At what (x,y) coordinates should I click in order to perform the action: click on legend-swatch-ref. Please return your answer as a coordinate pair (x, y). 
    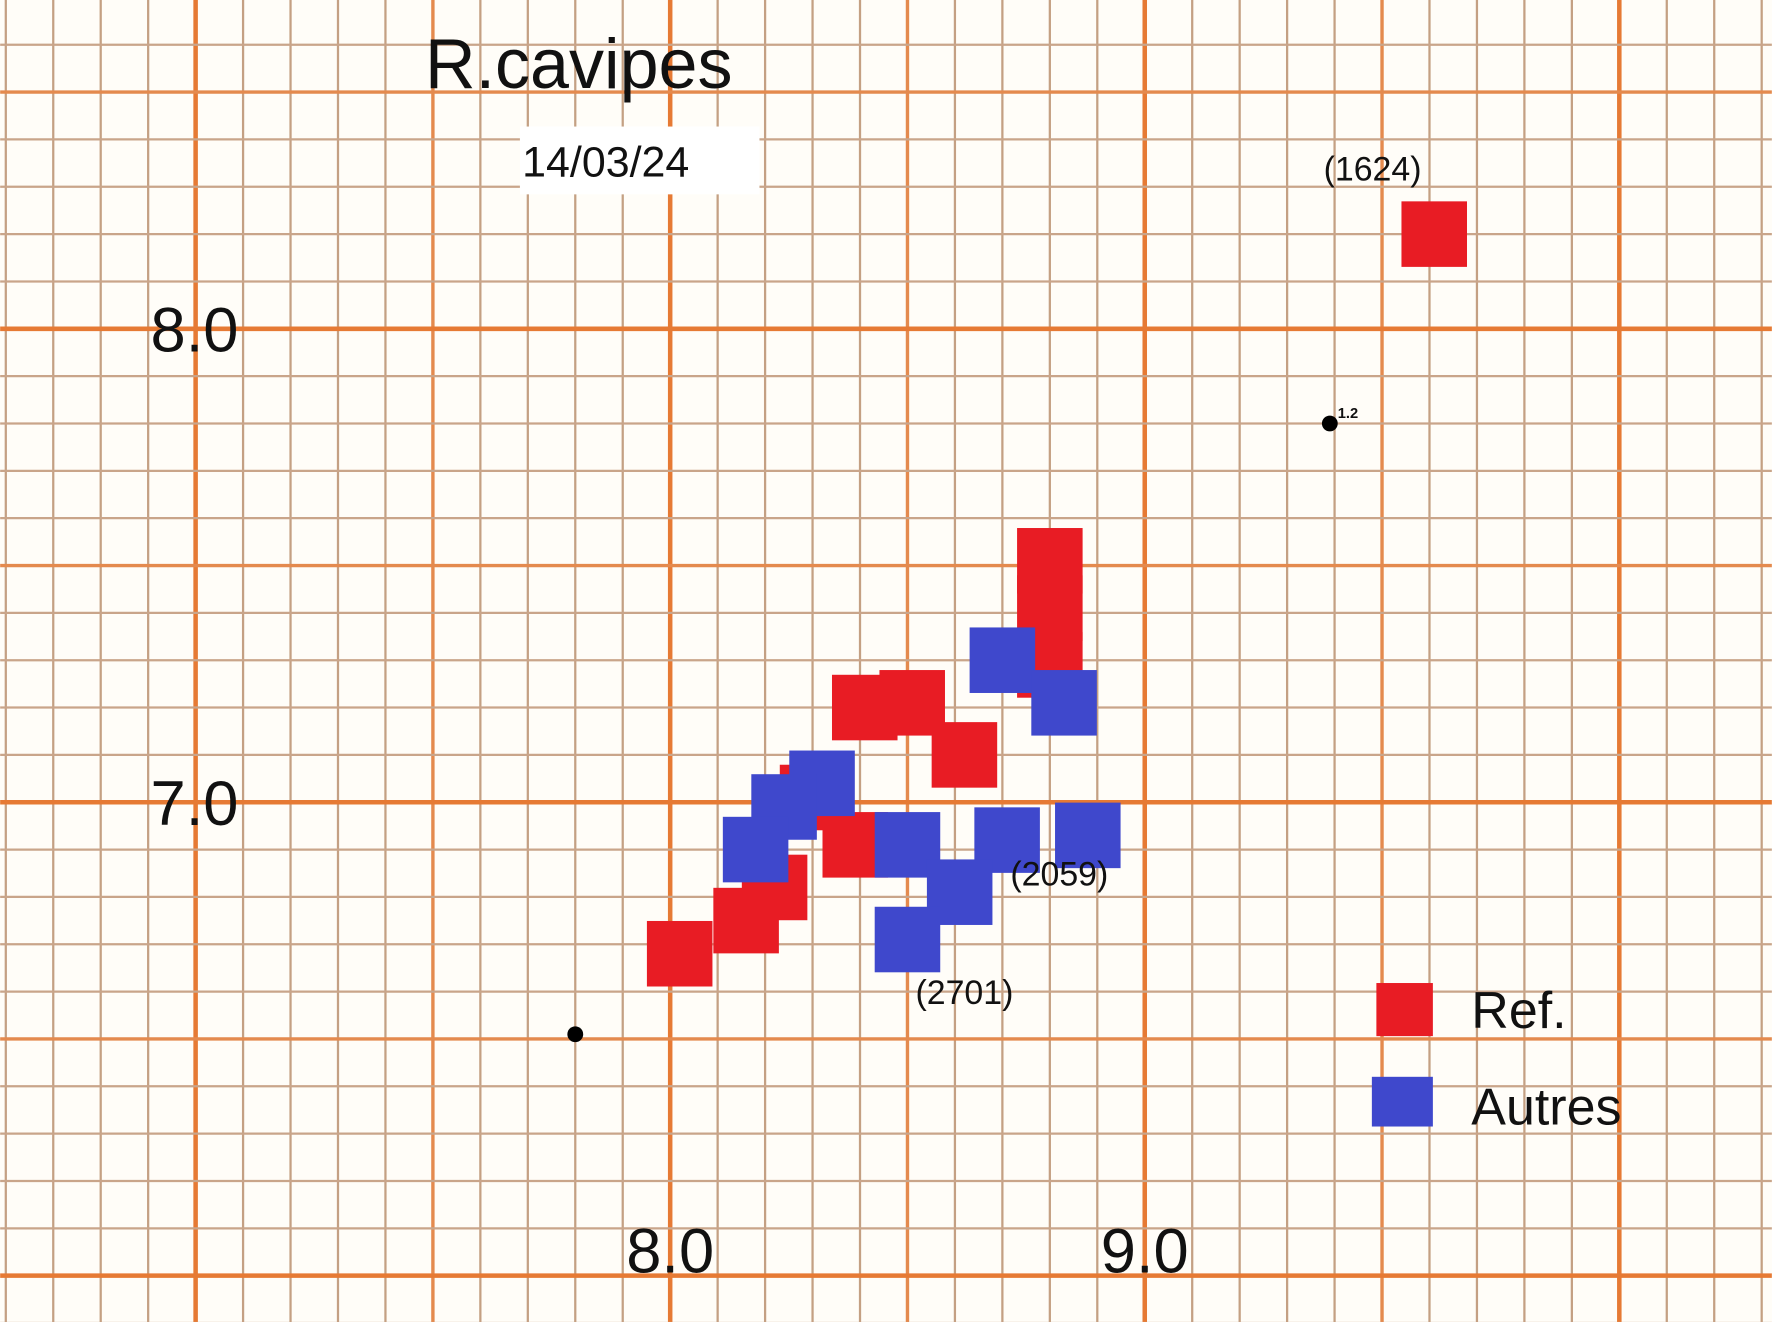
    Looking at the image, I should click on (1404, 1010).